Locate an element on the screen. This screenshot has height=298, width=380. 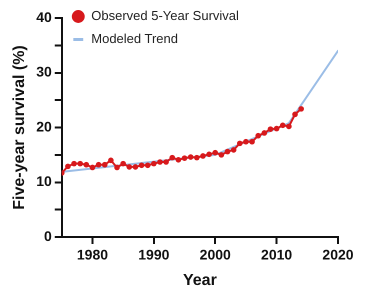
x-tick-label: 2010 is located at coordinates (276, 254).